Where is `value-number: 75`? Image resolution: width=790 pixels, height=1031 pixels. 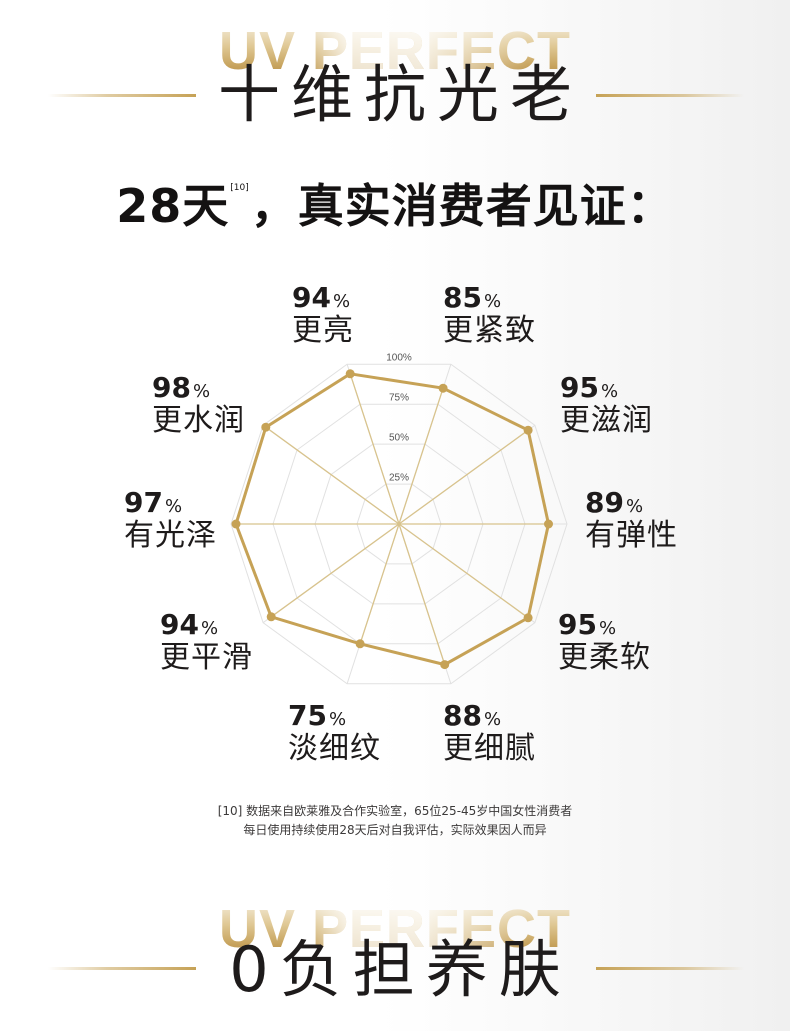 value-number: 75 is located at coordinates (307, 715).